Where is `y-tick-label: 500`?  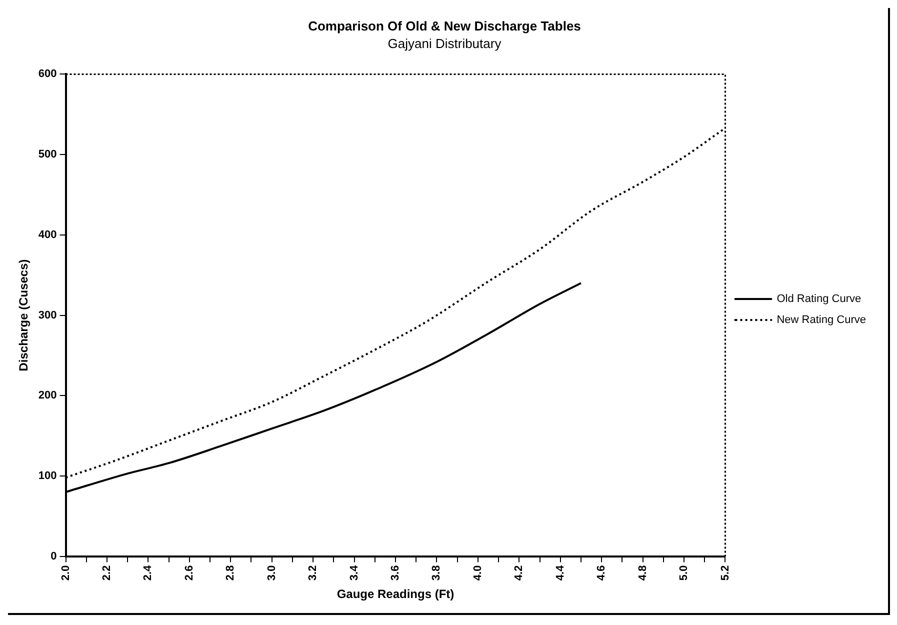
y-tick-label: 500 is located at coordinates (47, 154).